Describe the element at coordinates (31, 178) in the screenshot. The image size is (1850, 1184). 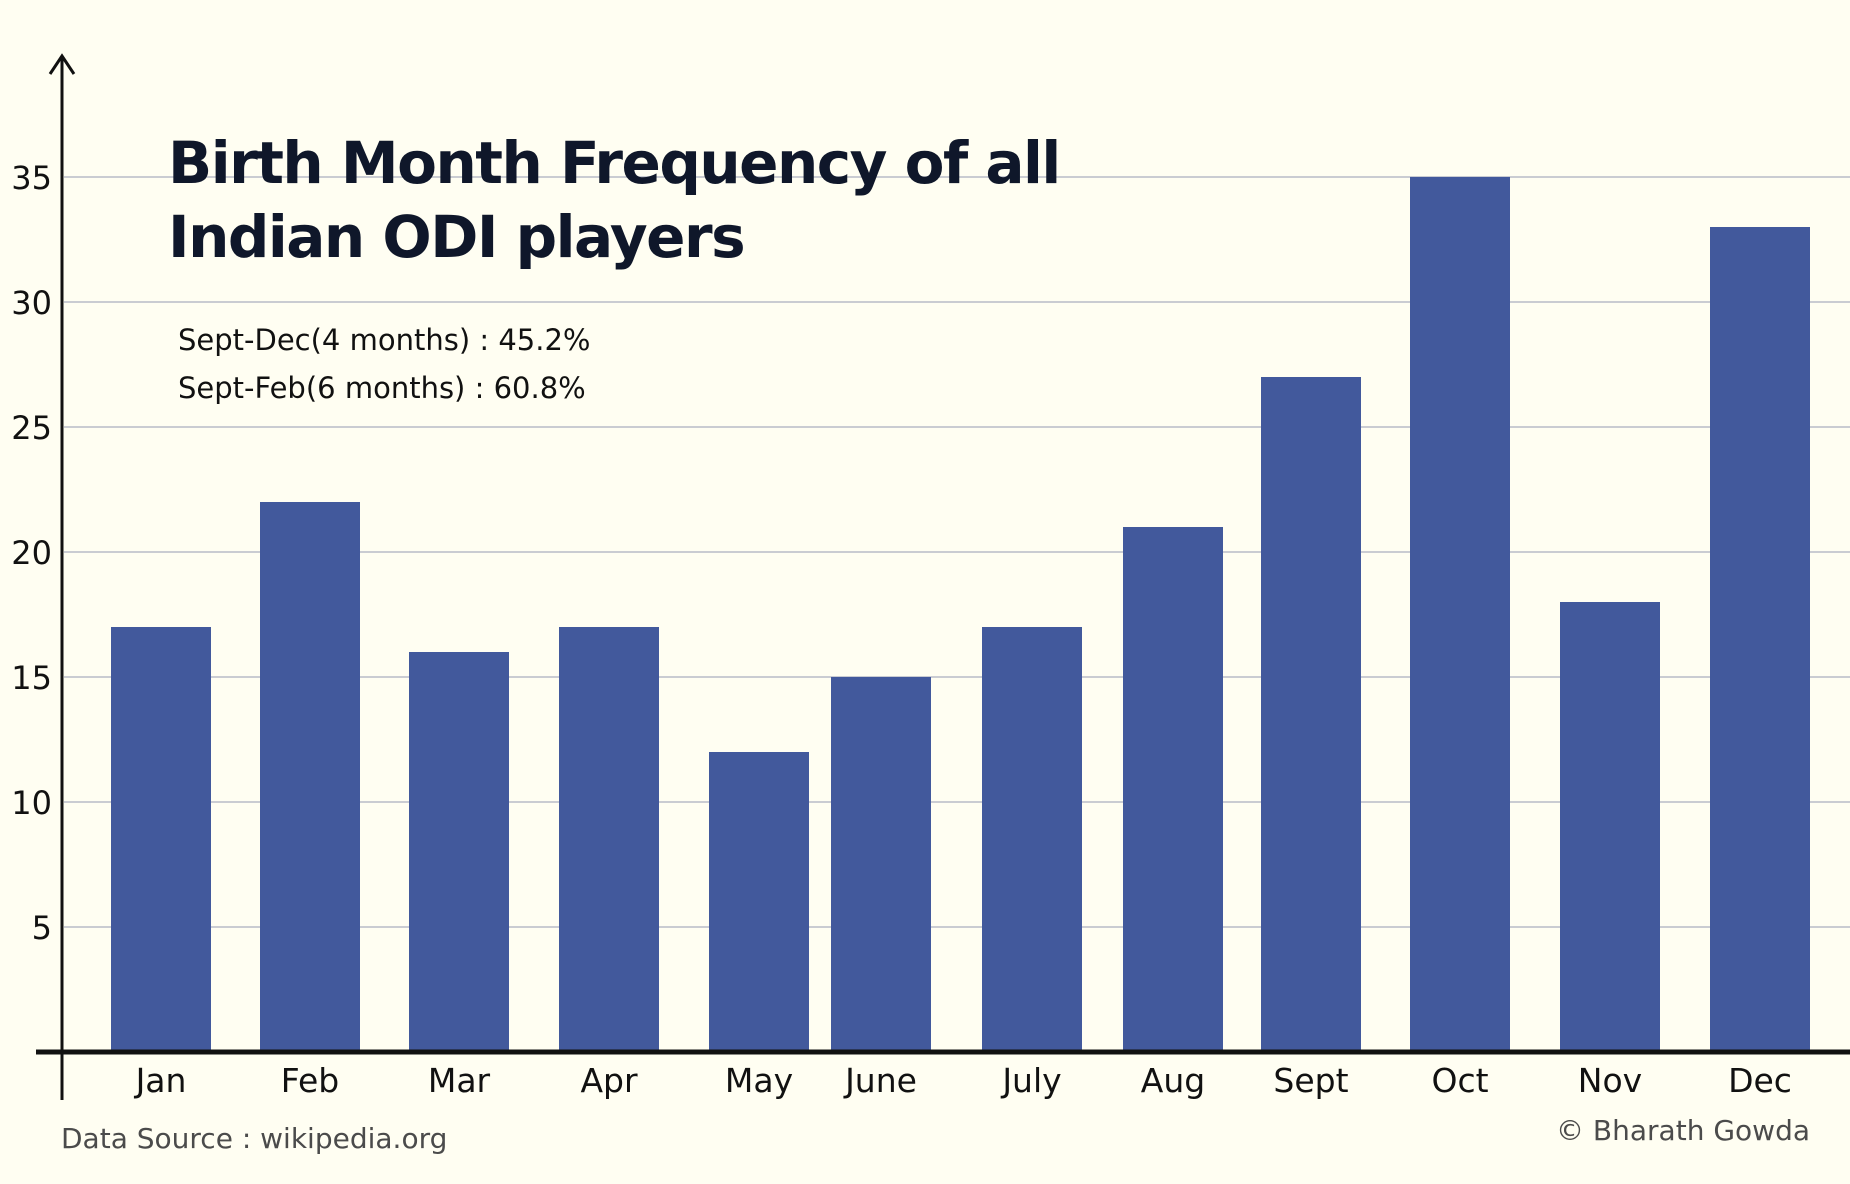
I see `y-tick-label: 35` at that location.